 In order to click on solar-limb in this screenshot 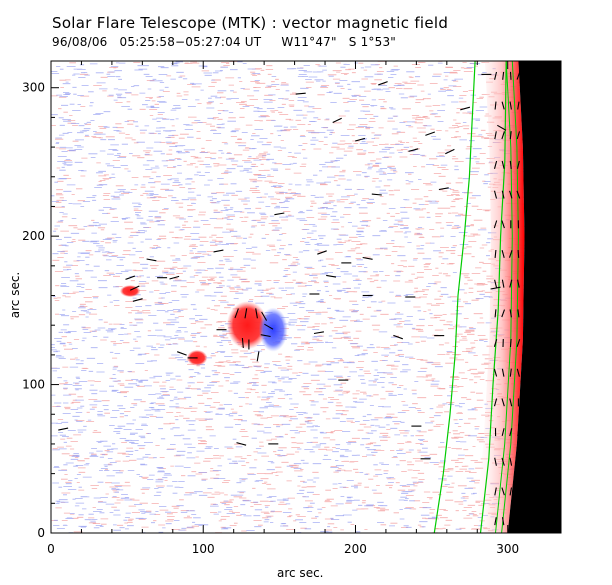, I will do `click(517, 297)`.